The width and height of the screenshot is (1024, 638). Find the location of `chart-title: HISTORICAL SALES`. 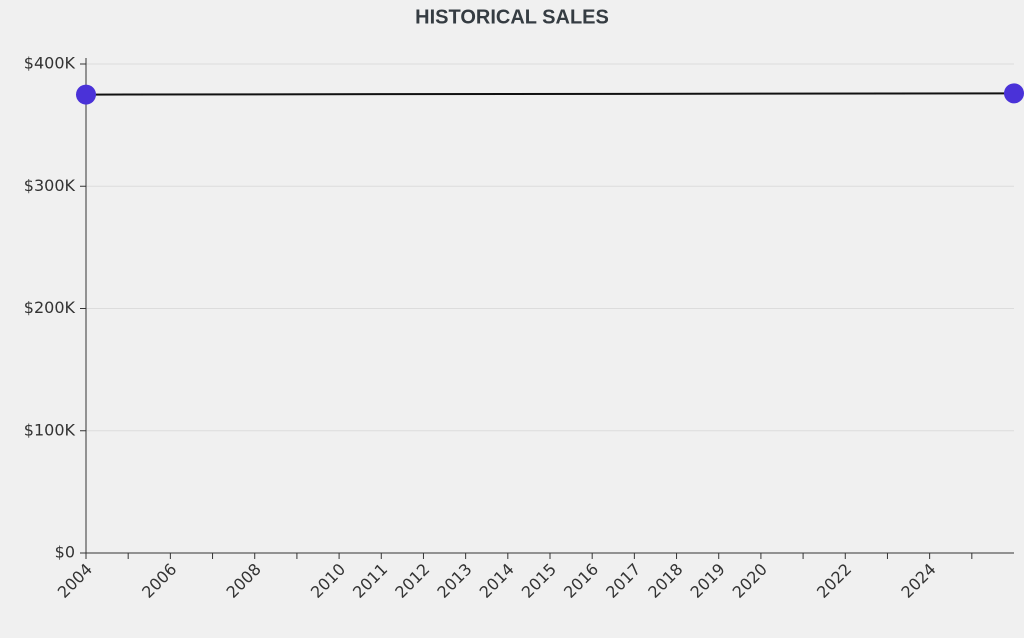

chart-title: HISTORICAL SALES is located at coordinates (512, 17).